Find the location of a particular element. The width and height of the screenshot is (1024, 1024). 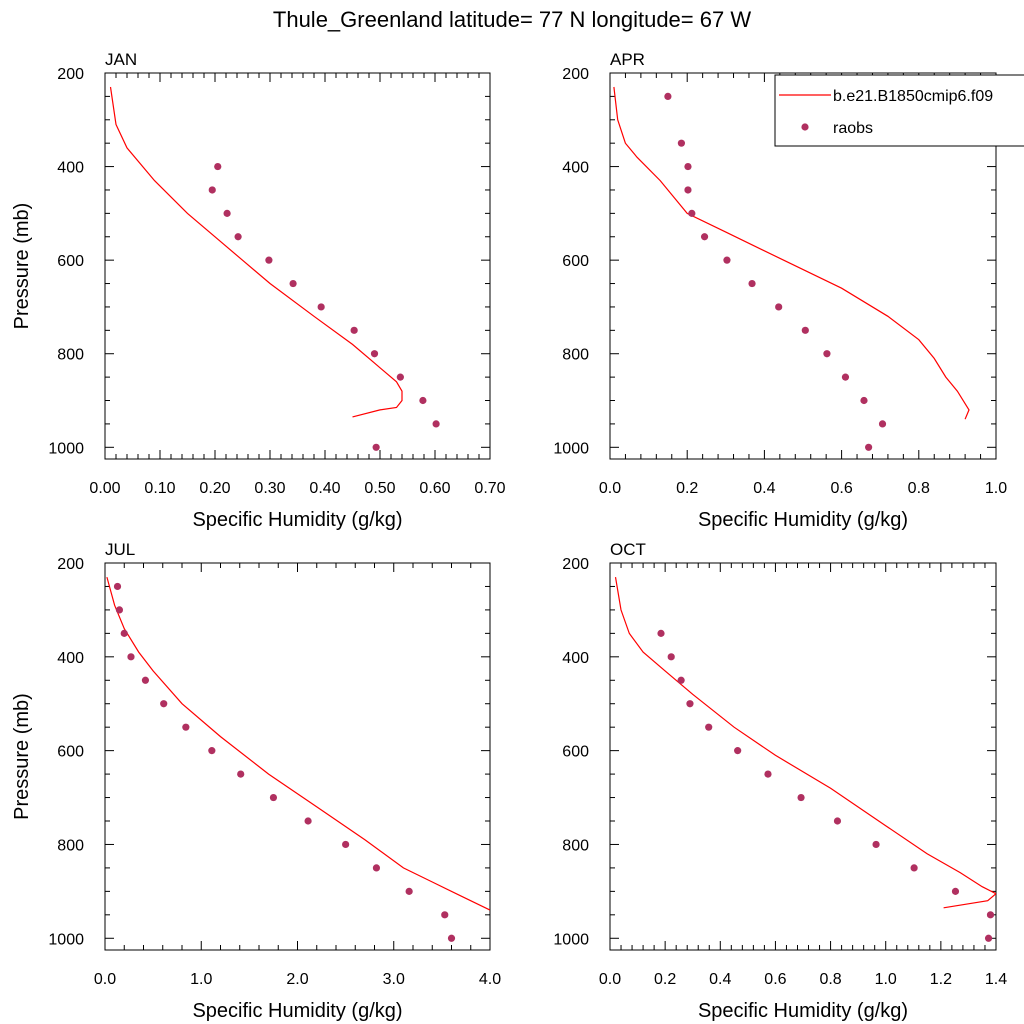

x-tick-label: 1.2 is located at coordinates (941, 979).